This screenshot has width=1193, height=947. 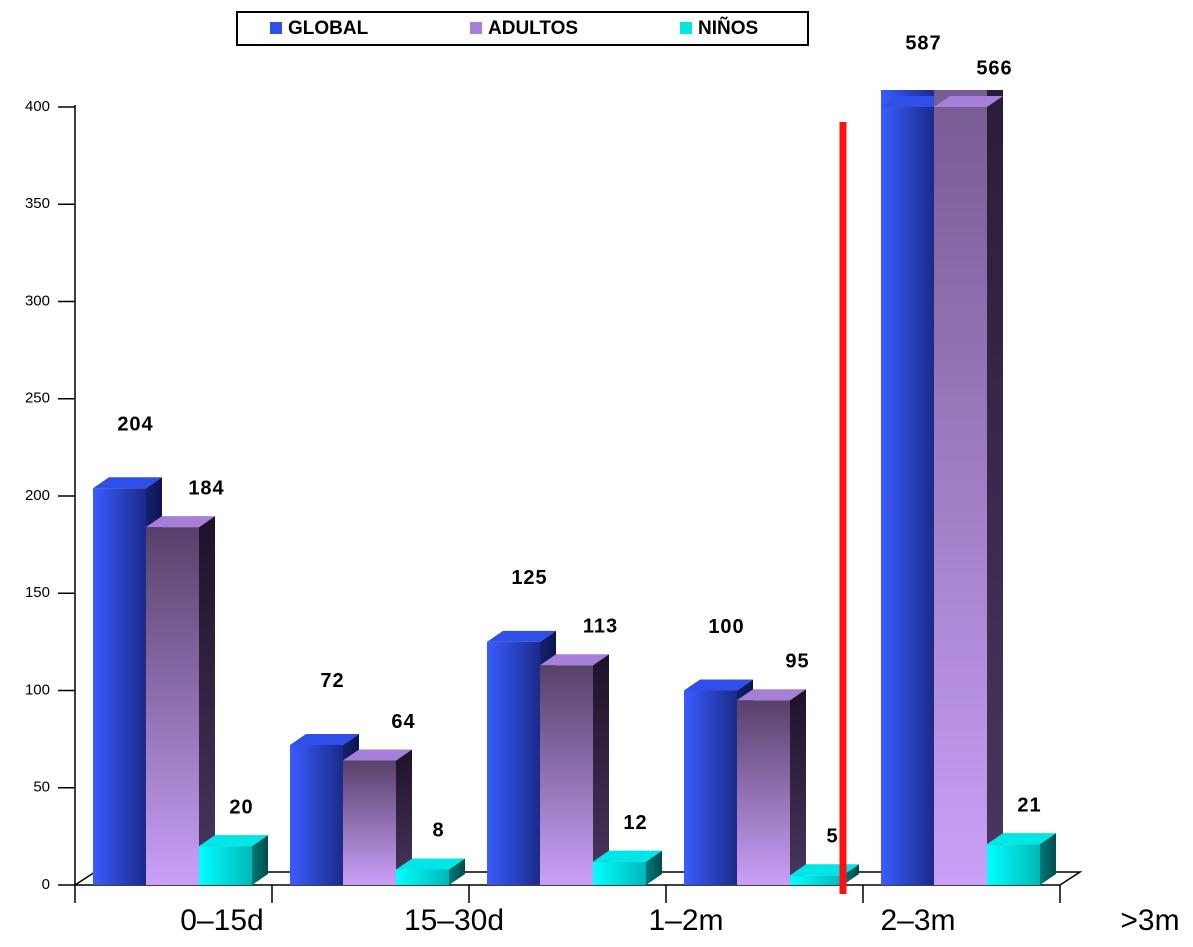 What do you see at coordinates (37, 495) in the screenshot?
I see `y-tick-label: 200` at bounding box center [37, 495].